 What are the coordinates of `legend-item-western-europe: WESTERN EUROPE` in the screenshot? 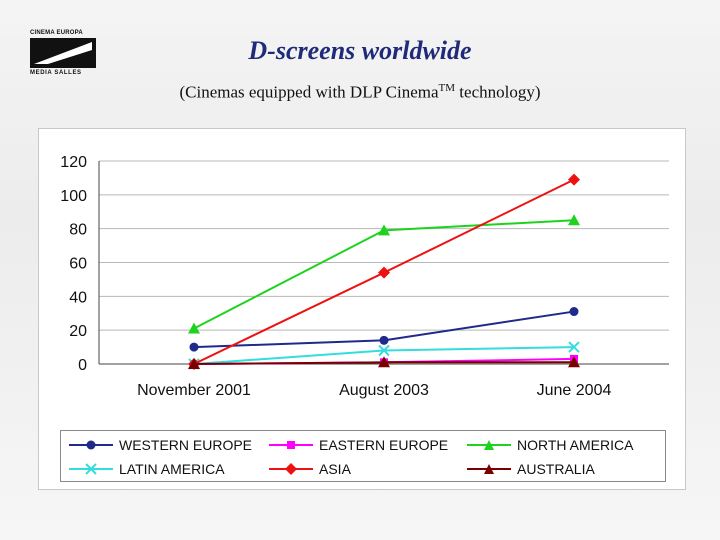 It's located at (160, 445).